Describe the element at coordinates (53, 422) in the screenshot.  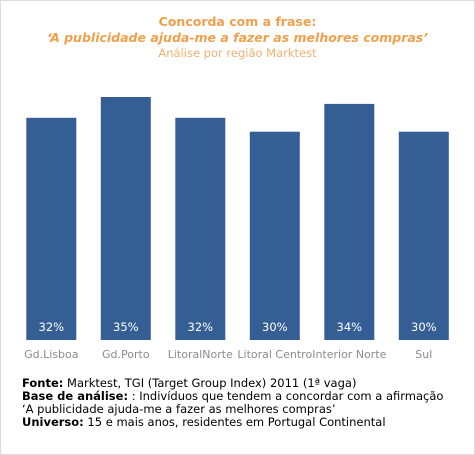
I see `universo-label: Universo:` at that location.